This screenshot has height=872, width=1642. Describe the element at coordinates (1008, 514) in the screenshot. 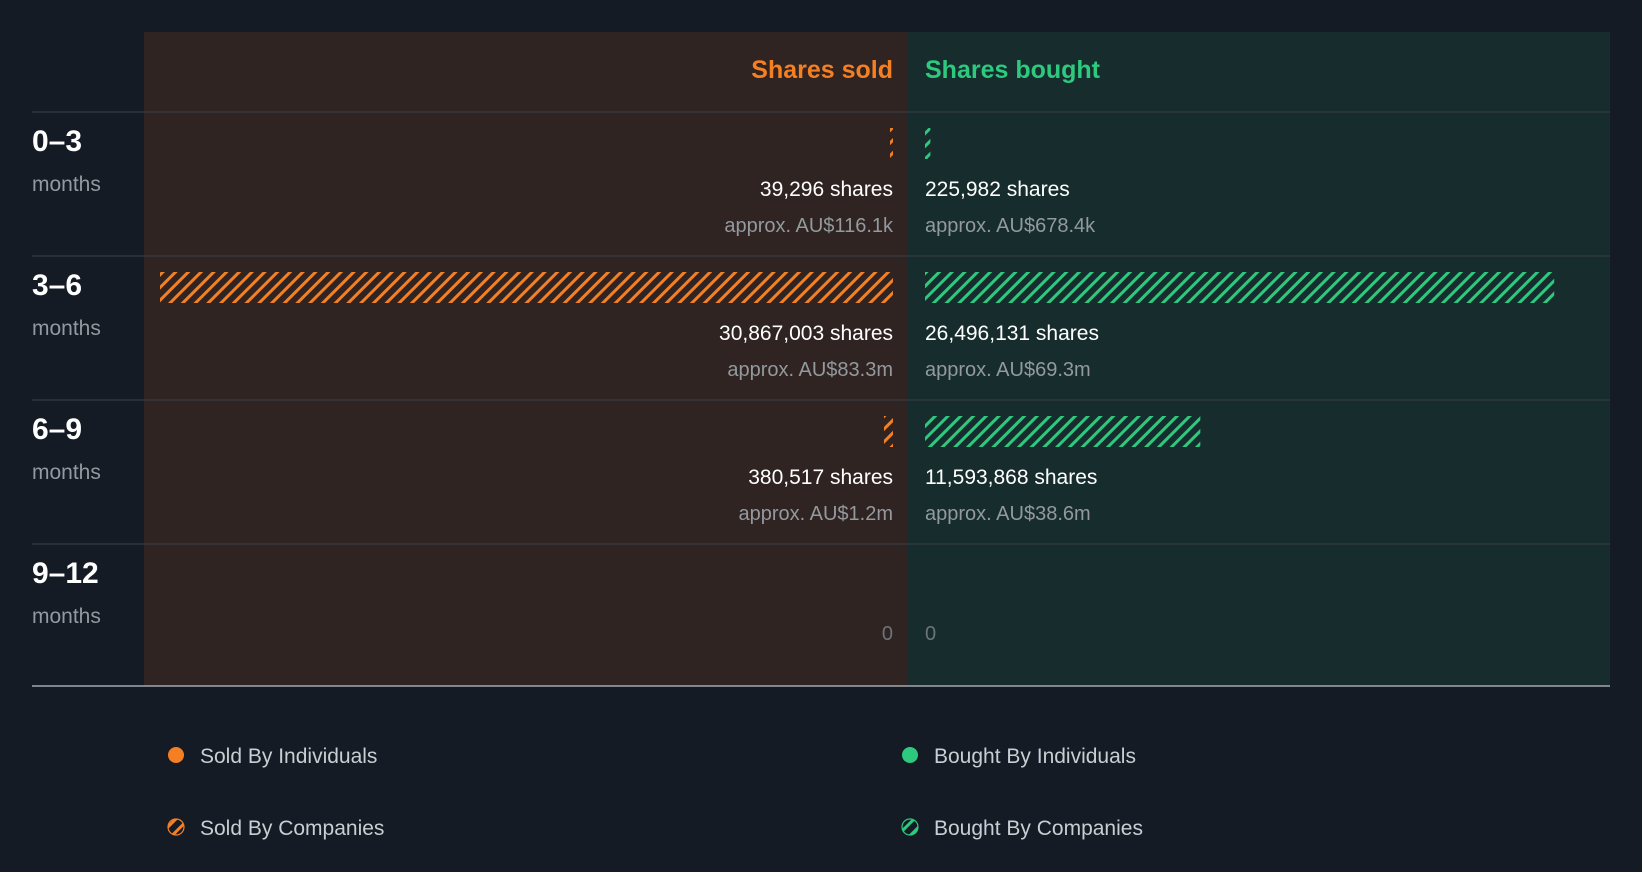

I see `bought-approx-value: approx. AU$38.6m` at that location.